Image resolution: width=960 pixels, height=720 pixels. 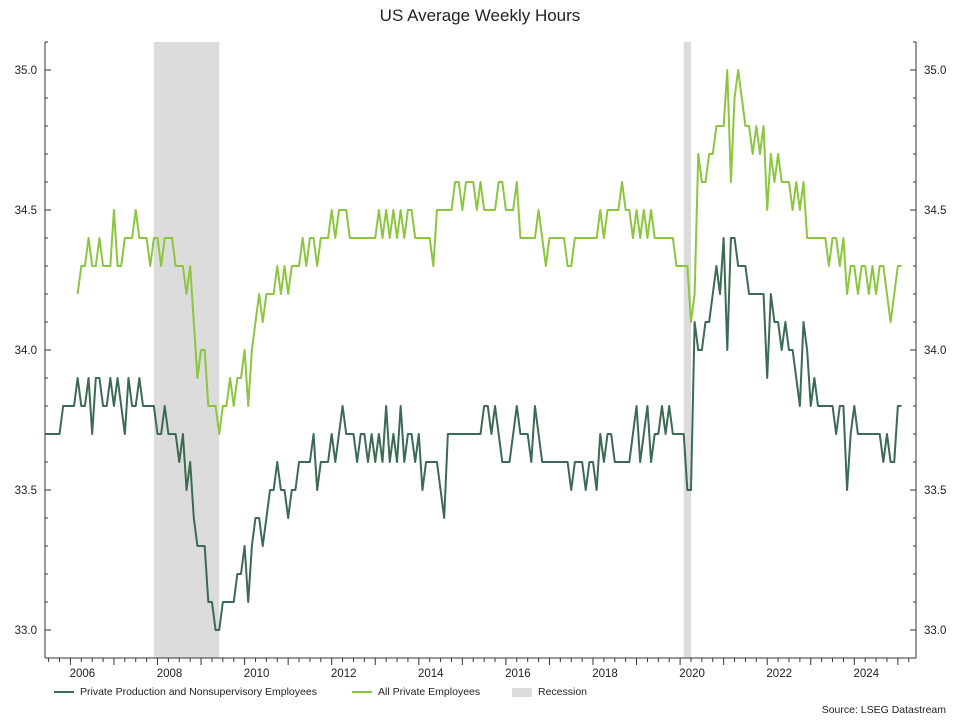 I want to click on y-tick-label-left: 34.0, so click(x=26, y=351).